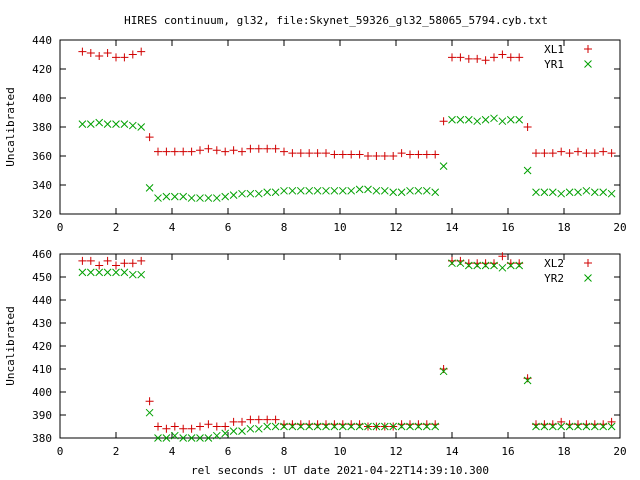 Image resolution: width=640 pixels, height=480 pixels. I want to click on legend-label-yr1: YR1, so click(554, 64).